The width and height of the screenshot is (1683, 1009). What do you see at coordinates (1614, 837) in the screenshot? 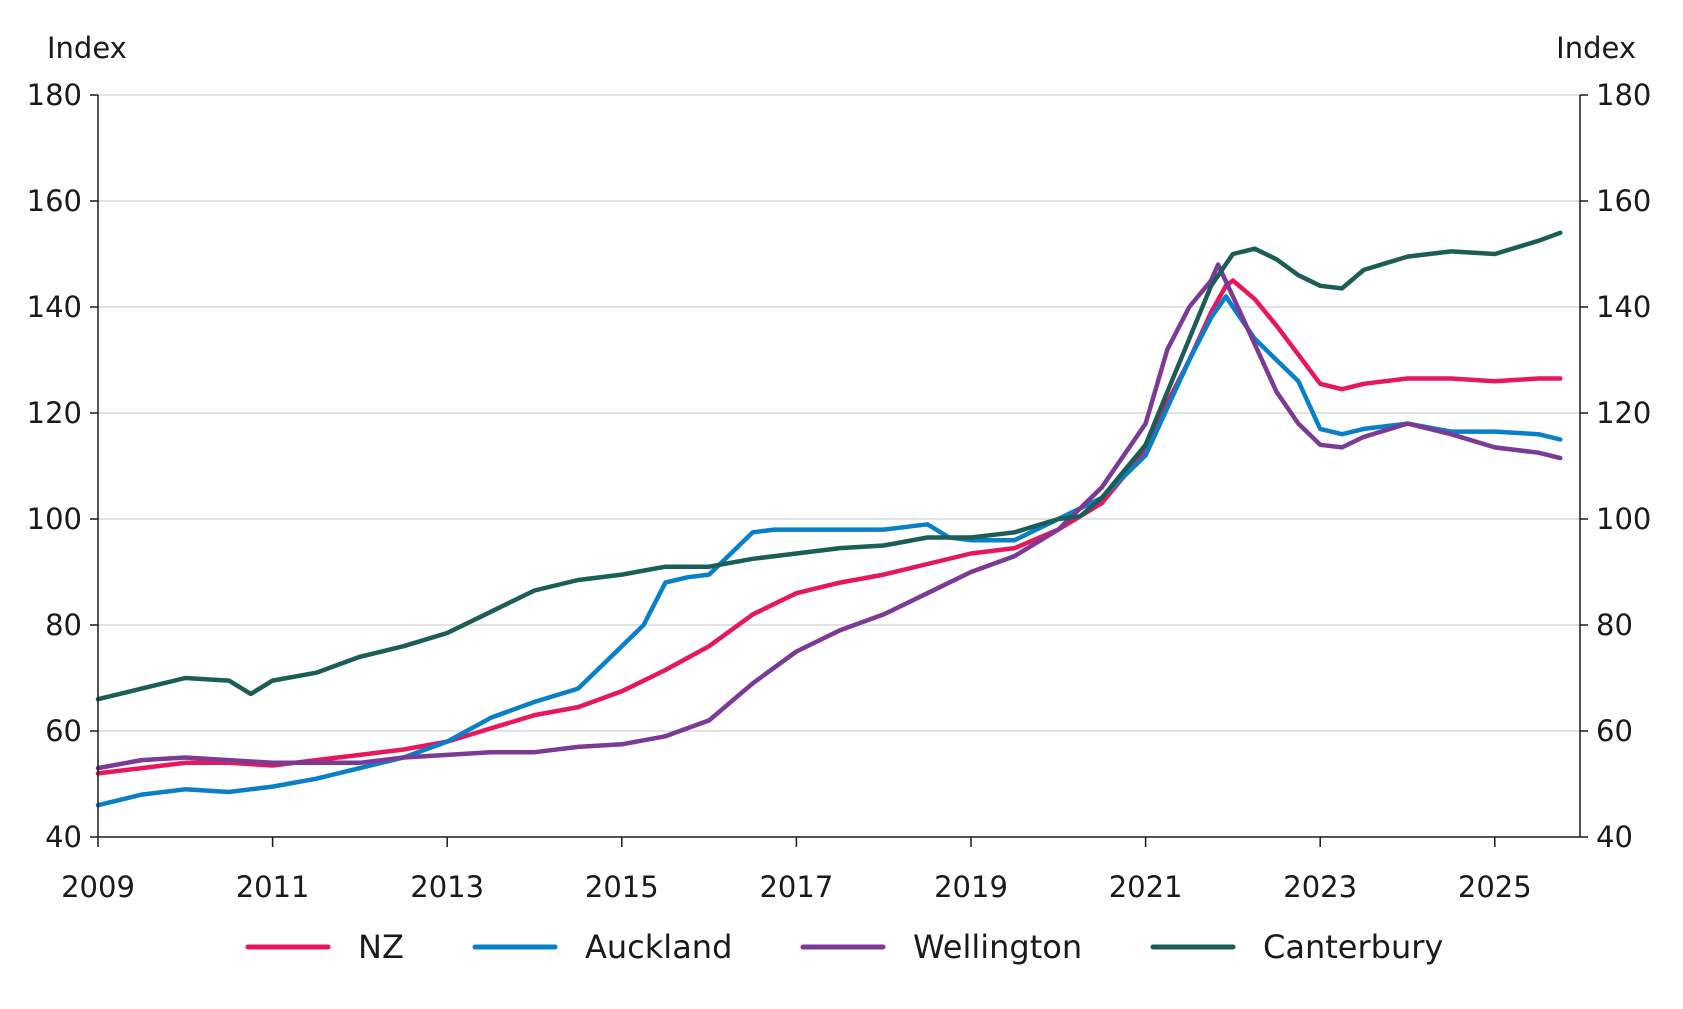
I see `y-tick-label-right: 40` at bounding box center [1614, 837].